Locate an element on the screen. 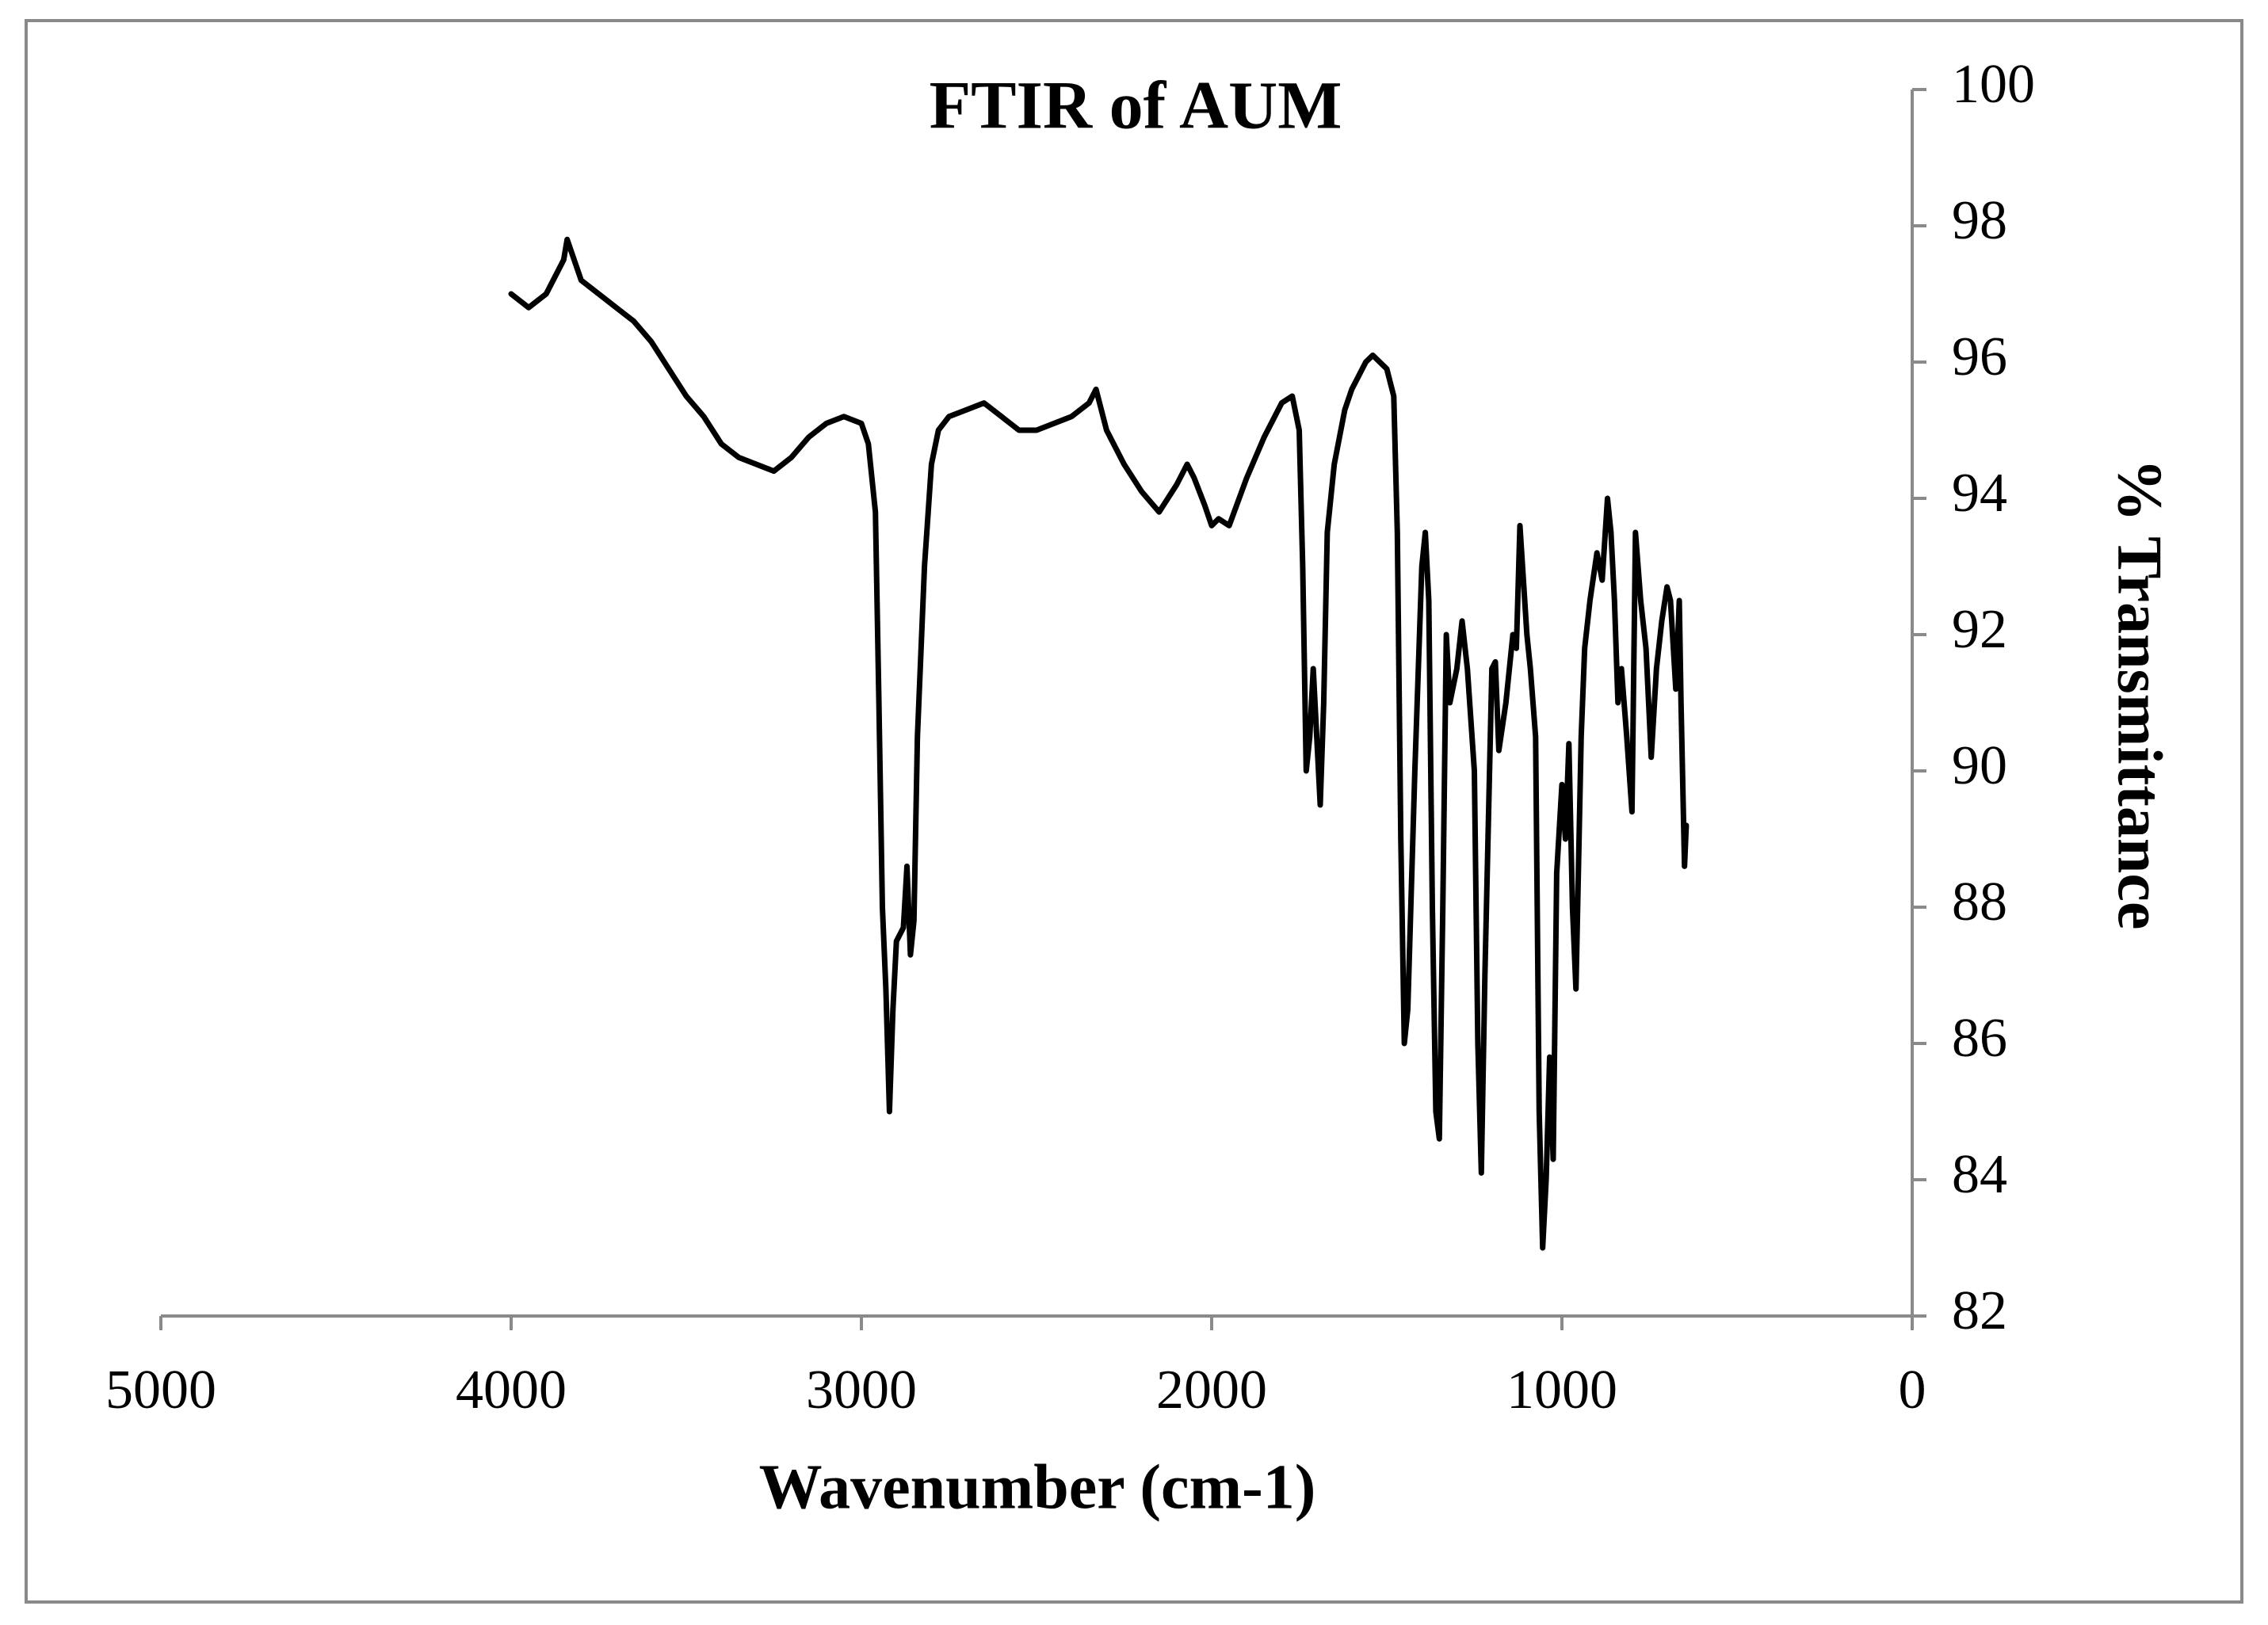  y-tick-label: 94 is located at coordinates (1979, 494).